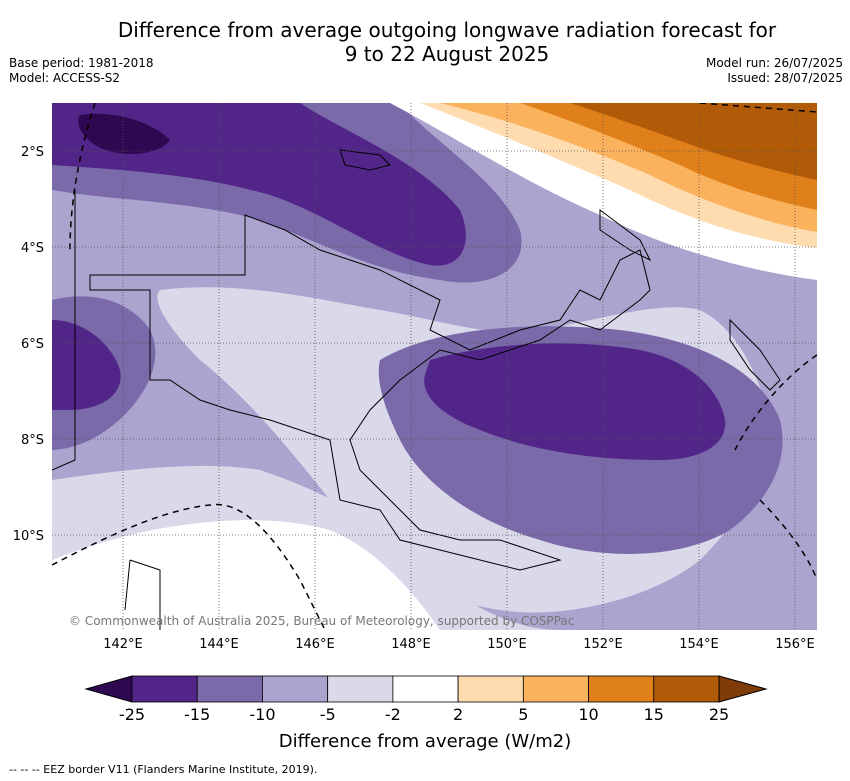  What do you see at coordinates (132, 714) in the screenshot?
I see `colorbar-tick-label: -25` at bounding box center [132, 714].